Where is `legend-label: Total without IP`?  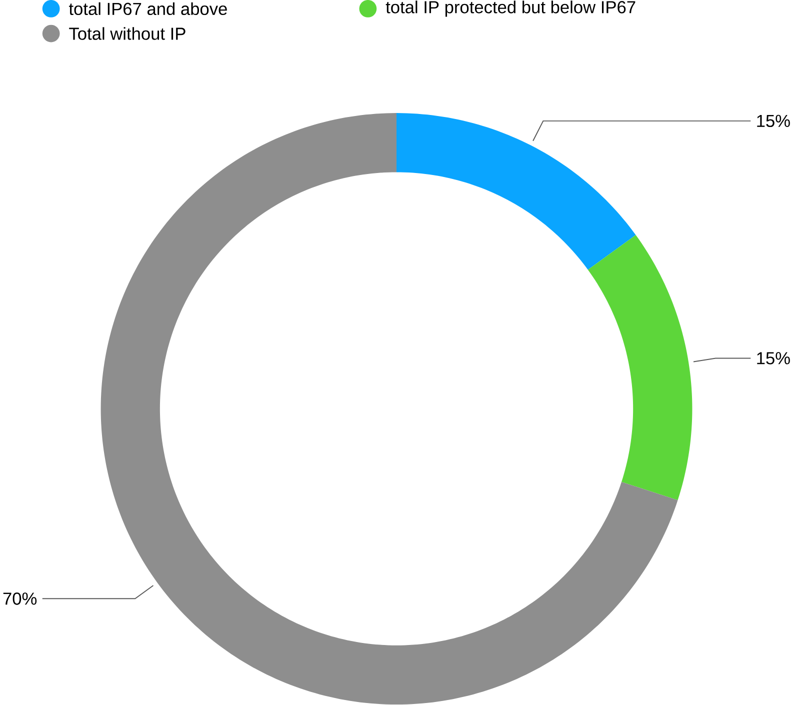 legend-label: Total without IP is located at coordinates (127, 33).